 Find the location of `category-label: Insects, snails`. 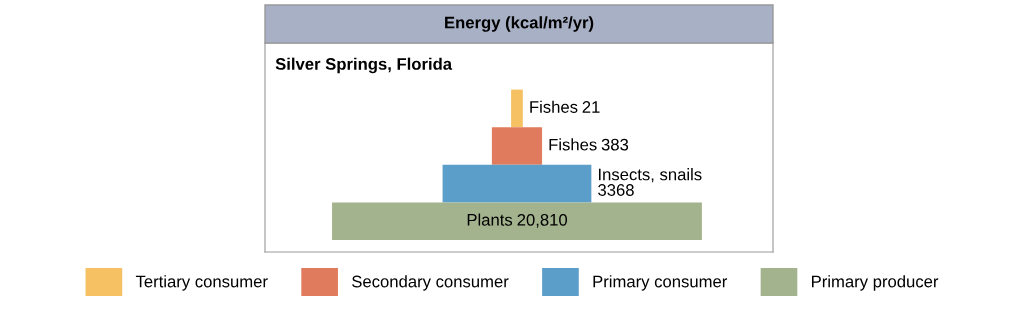

category-label: Insects, snails is located at coordinates (650, 175).